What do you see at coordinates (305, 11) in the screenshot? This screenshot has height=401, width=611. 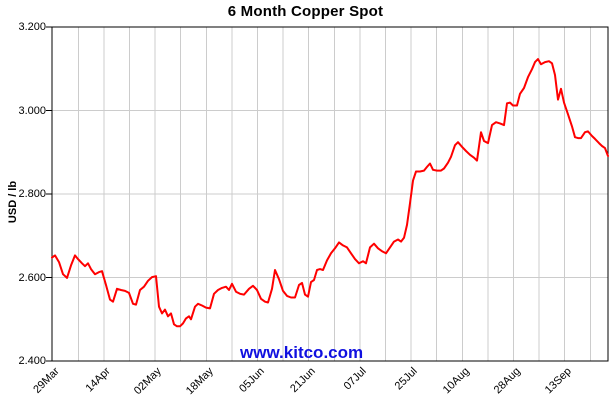 I see `chart-title: 6 Month Copper Spot` at bounding box center [305, 11].